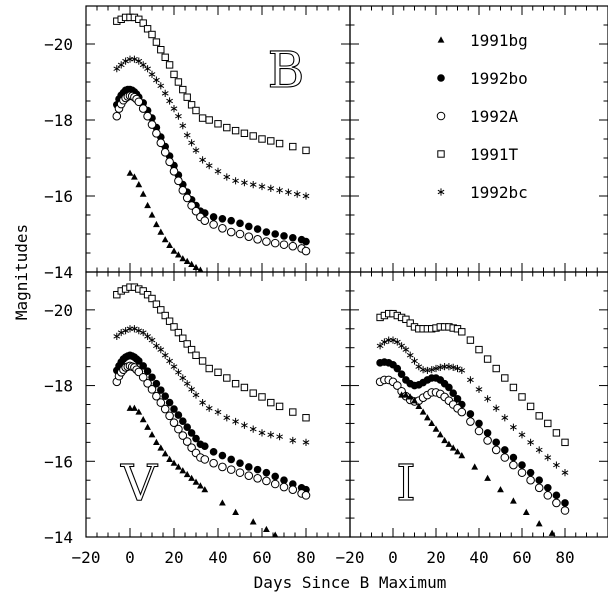  What do you see at coordinates (211, 142) in the screenshot?
I see `panel-marks-b` at bounding box center [211, 142].